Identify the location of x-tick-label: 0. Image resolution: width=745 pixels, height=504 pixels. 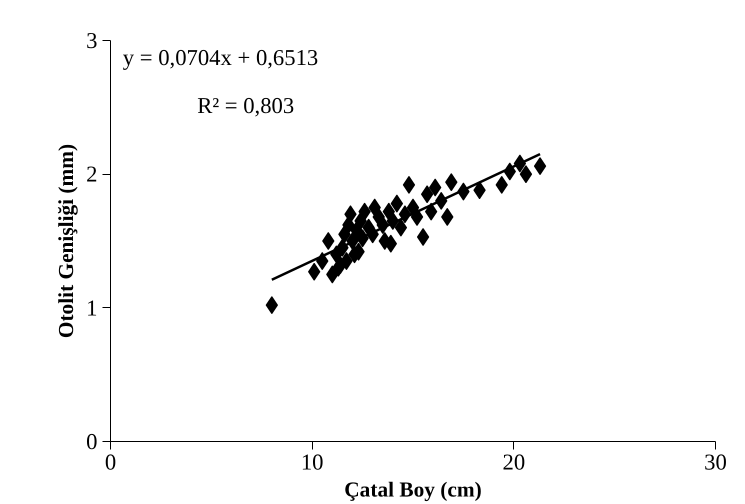
(110, 462).